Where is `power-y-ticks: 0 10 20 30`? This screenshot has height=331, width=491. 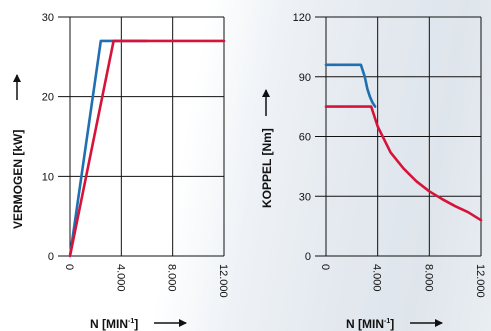 power-y-ticks: 0 10 20 30 is located at coordinates (48, 137).